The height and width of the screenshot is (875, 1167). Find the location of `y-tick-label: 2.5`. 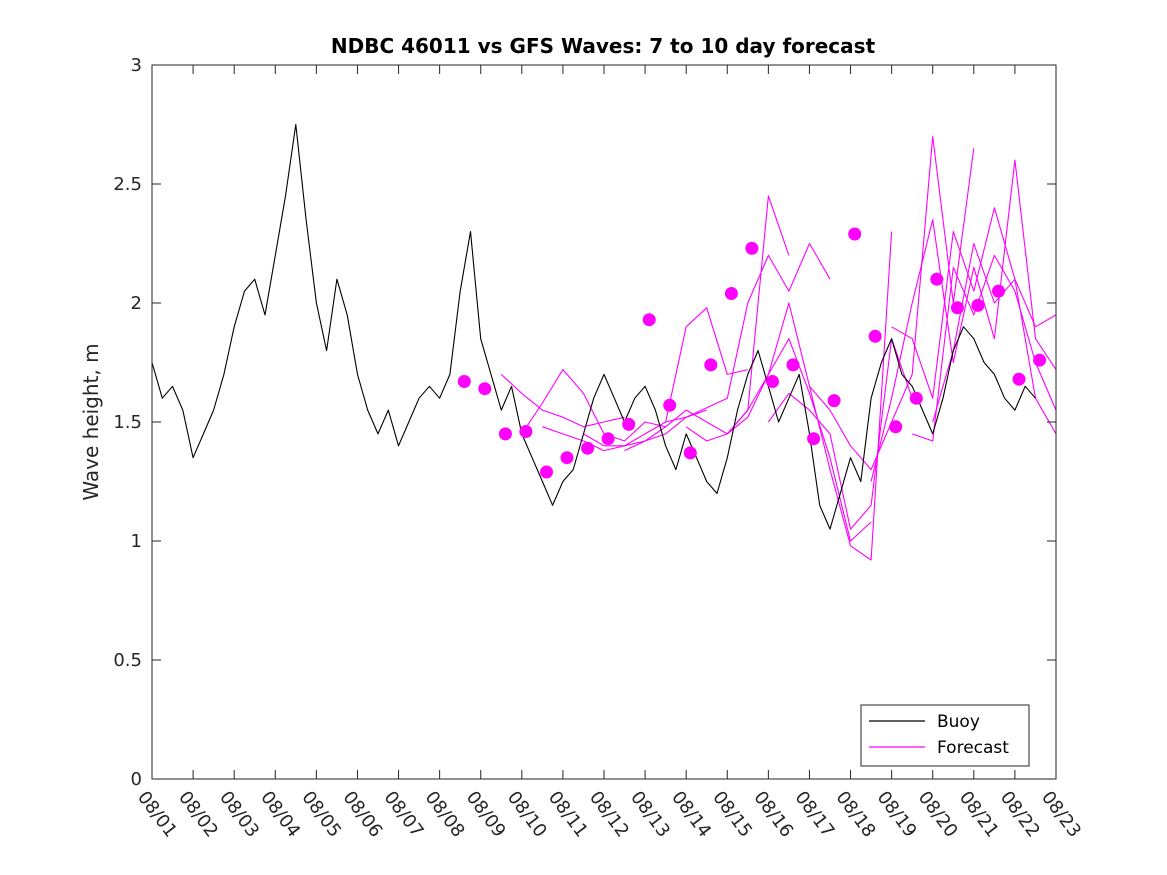

y-tick-label: 2.5 is located at coordinates (127, 184).